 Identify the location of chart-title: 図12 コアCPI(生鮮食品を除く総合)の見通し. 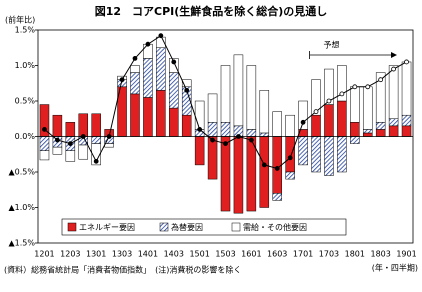
(211, 11).